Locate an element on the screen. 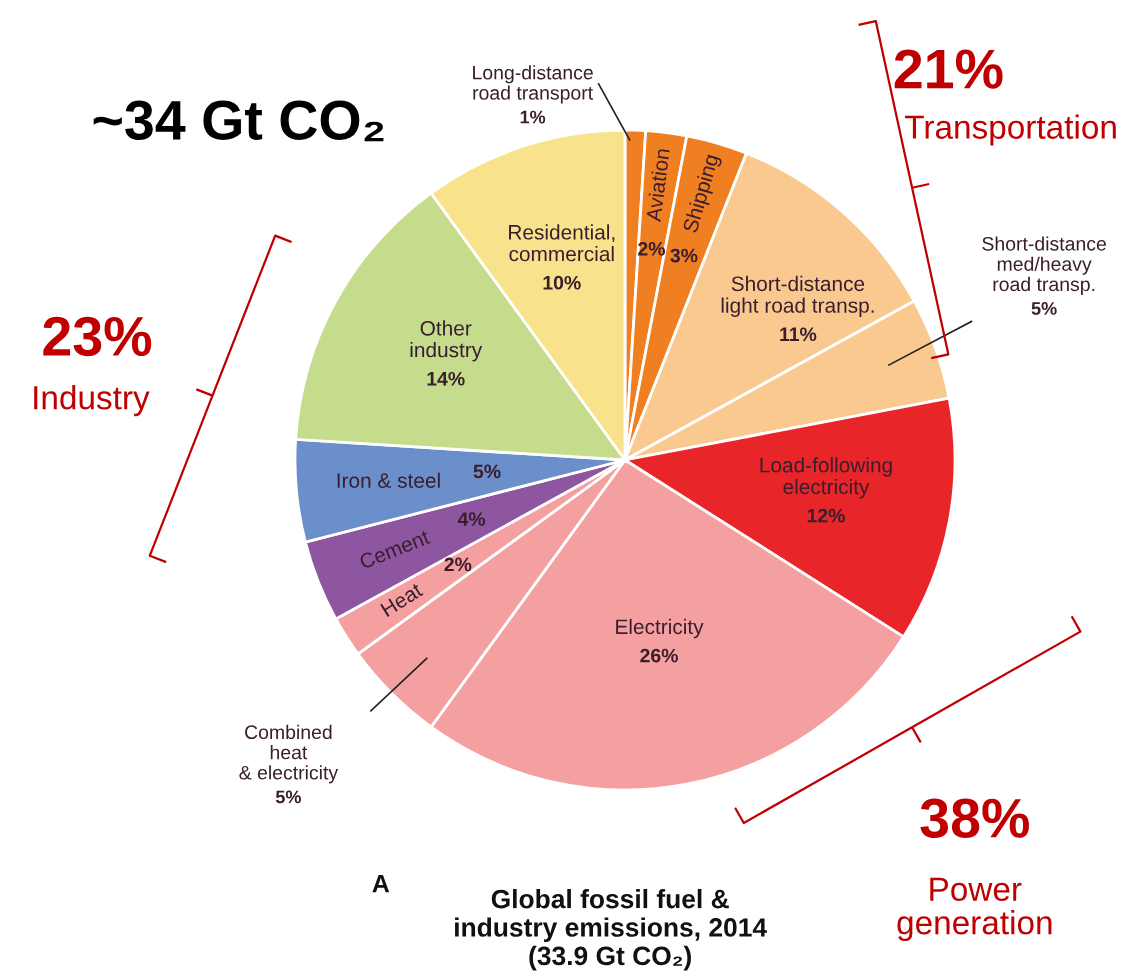 The height and width of the screenshot is (978, 1129). data-label: 2% is located at coordinates (458, 564).